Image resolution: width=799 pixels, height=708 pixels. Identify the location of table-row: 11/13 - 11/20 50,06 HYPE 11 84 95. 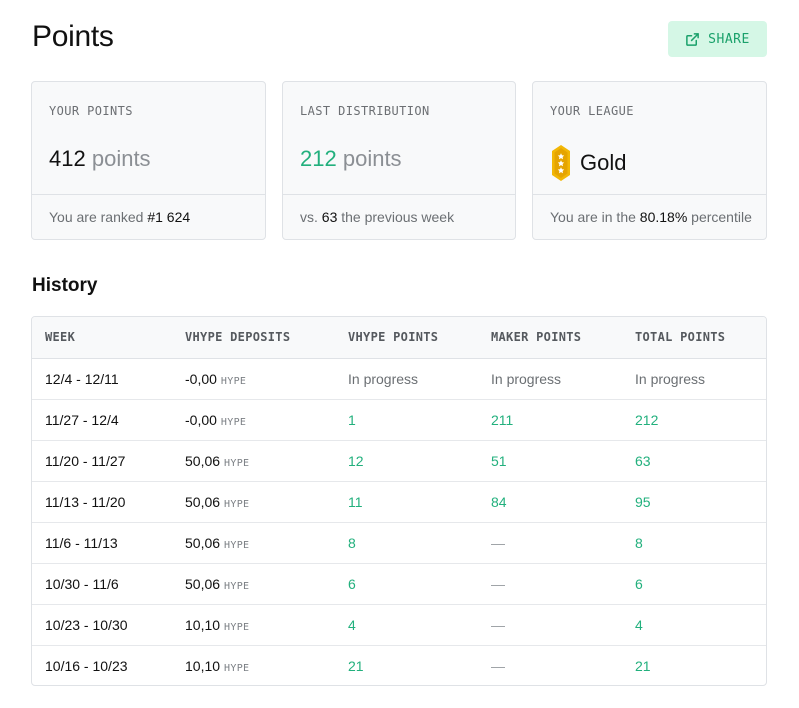
(399, 502).